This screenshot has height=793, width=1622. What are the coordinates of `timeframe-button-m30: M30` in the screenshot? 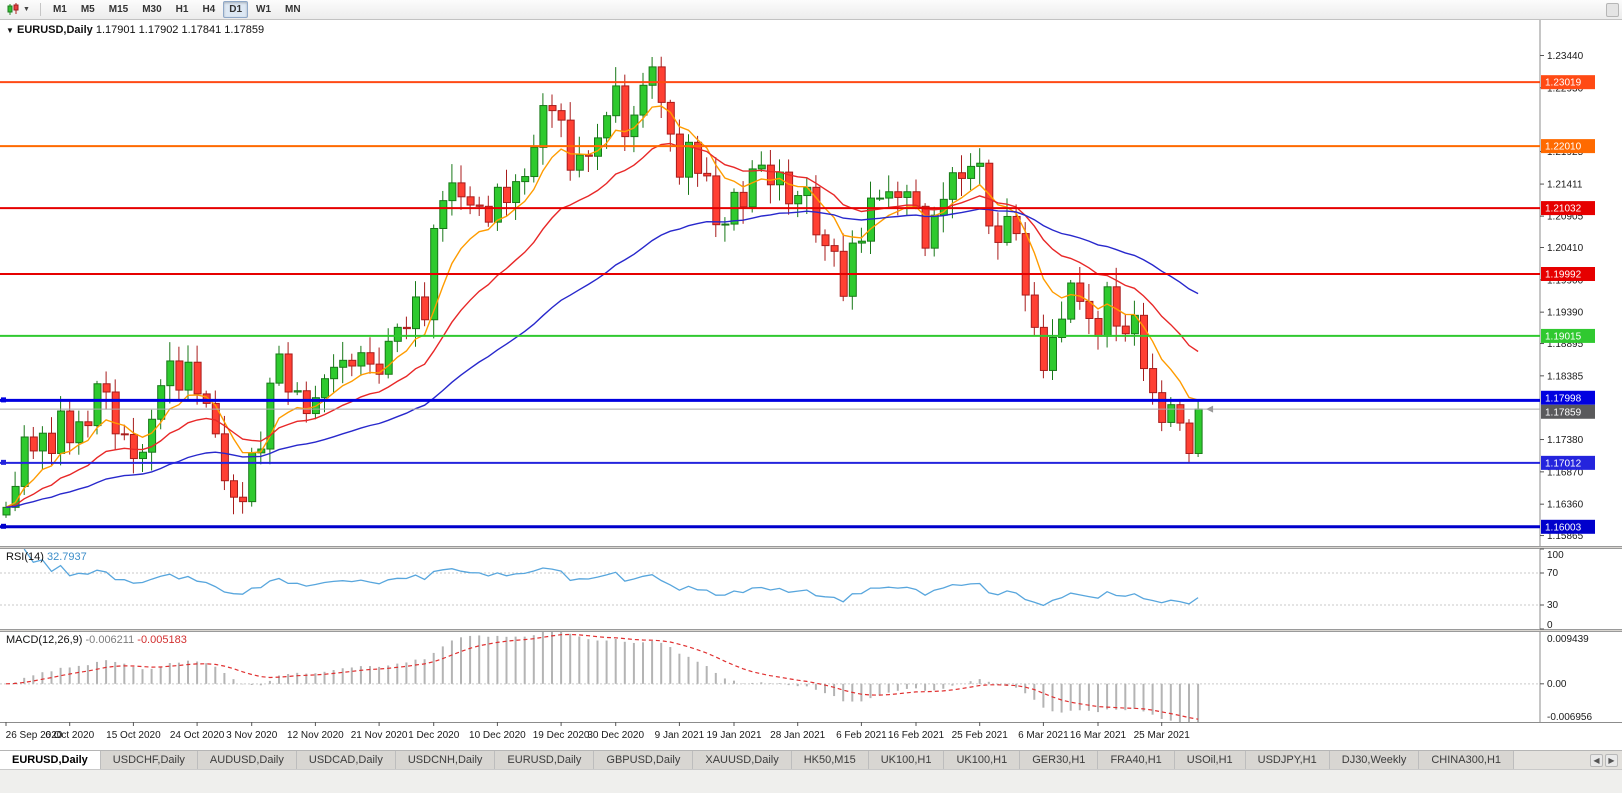 It's located at (152, 9).